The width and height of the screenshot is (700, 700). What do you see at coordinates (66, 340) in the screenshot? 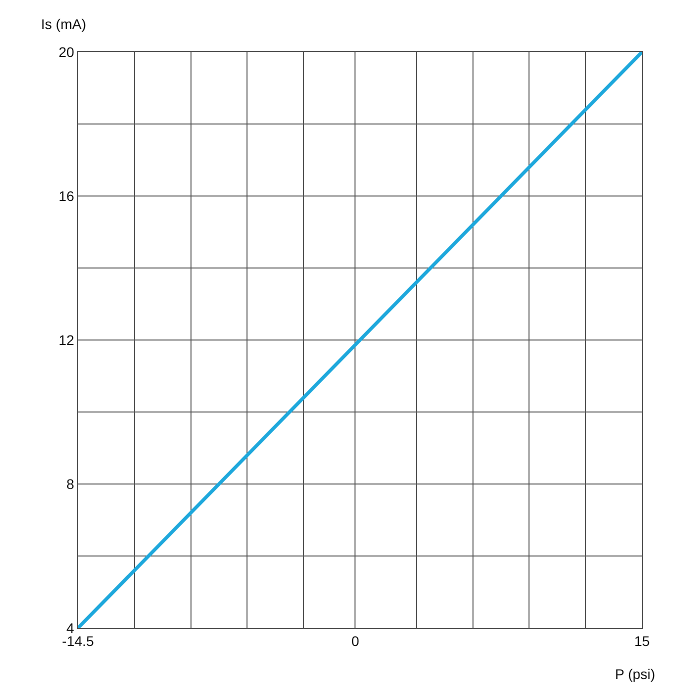
I see `y-tick-label: 12` at bounding box center [66, 340].